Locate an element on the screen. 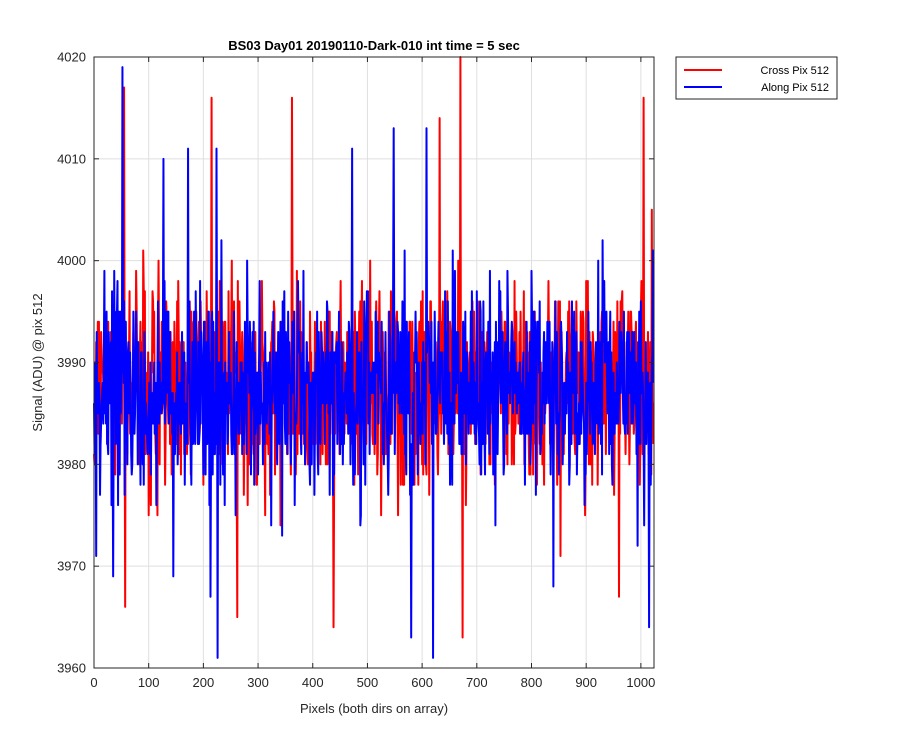 This screenshot has height=755, width=900. y-tick-label: 3980 is located at coordinates (71, 464).